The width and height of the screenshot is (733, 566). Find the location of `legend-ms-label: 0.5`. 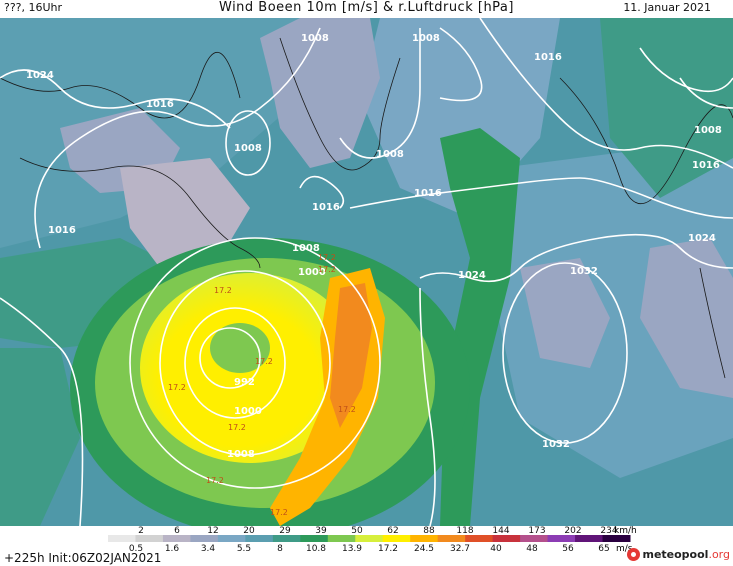

legend-ms-label: 0.5 is located at coordinates (136, 548).